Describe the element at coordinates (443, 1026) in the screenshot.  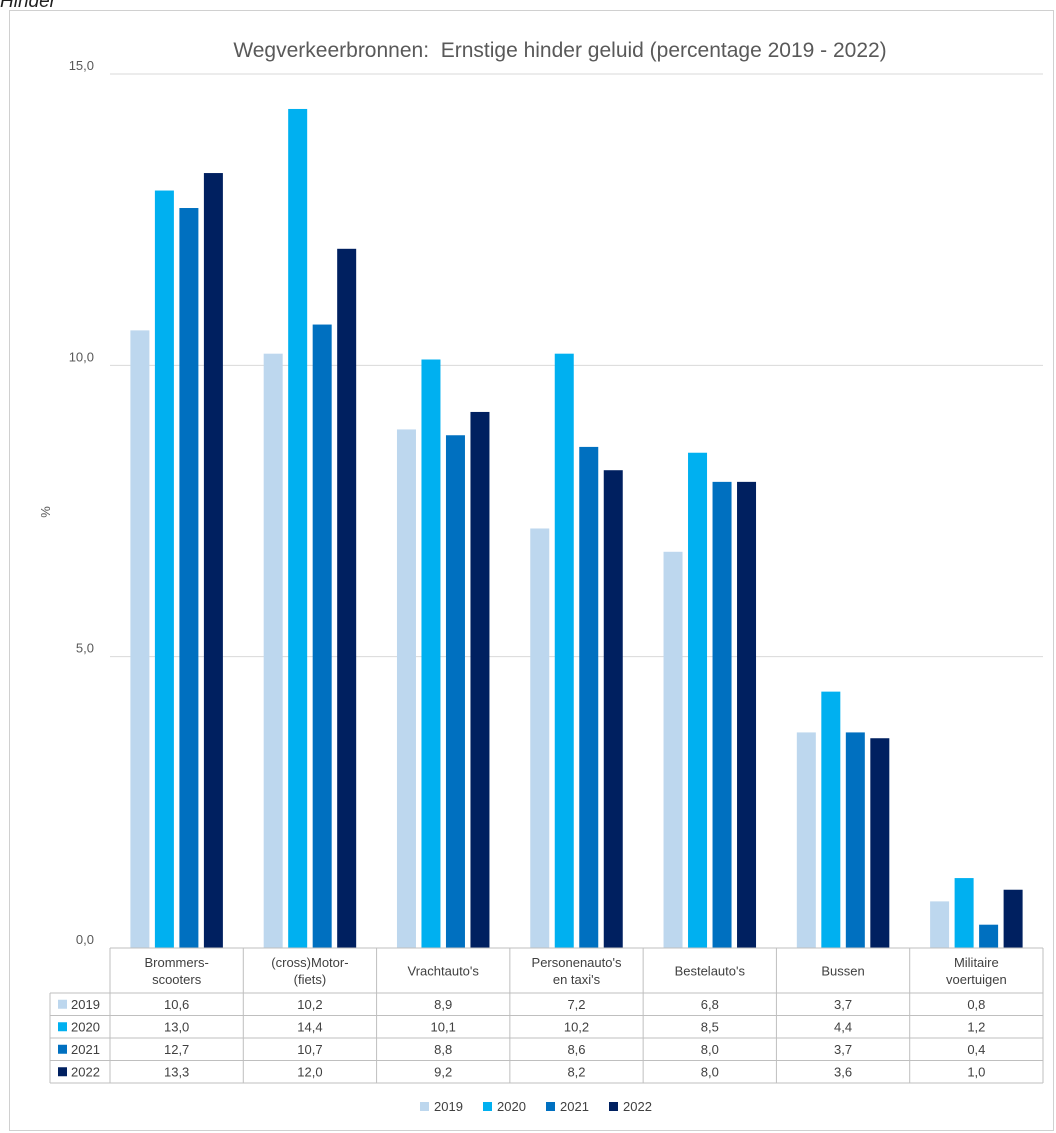
I see `data-cell: 10,1` at that location.